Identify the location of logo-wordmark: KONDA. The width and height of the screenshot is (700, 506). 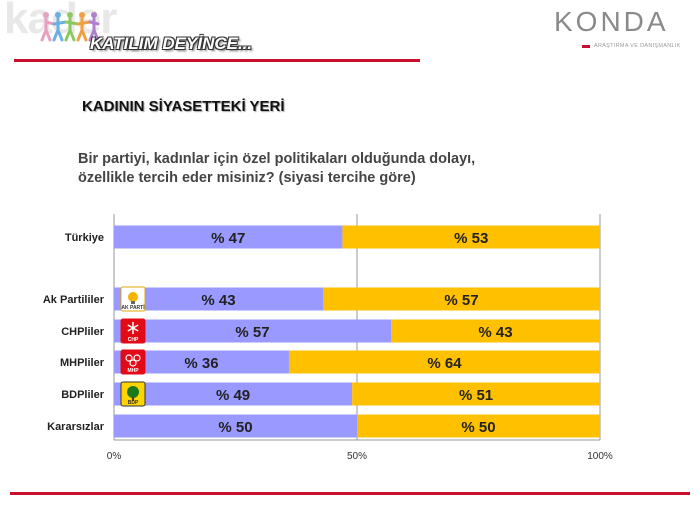
(611, 21).